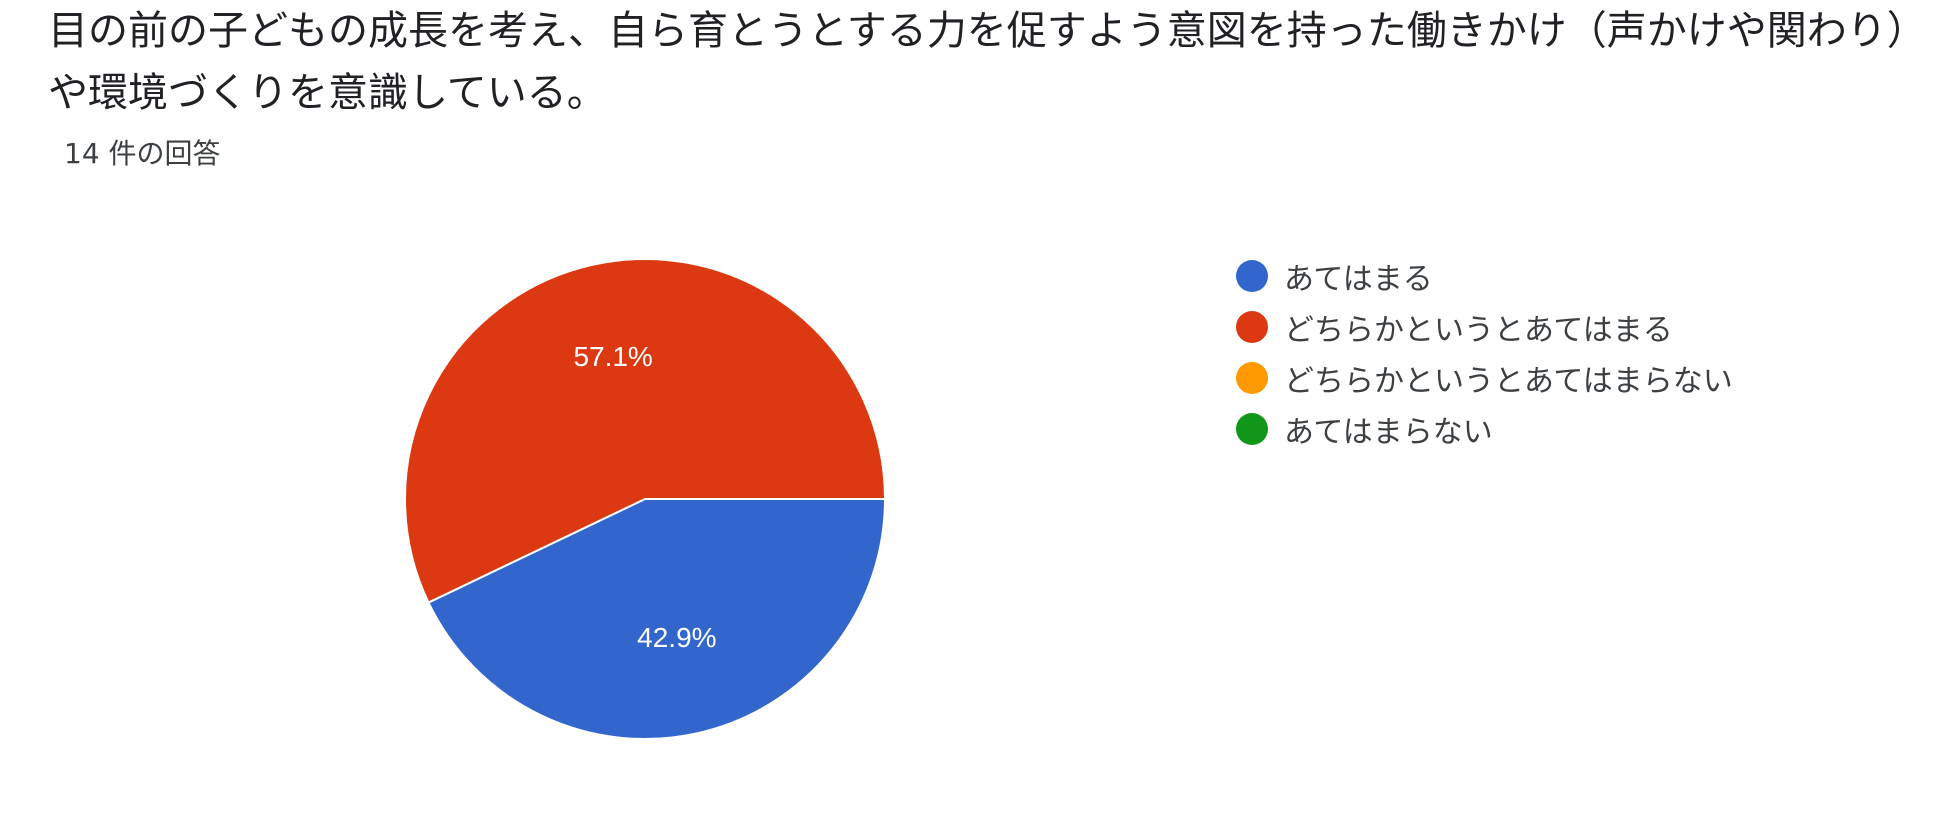  I want to click on legend-label-4: あてはまらない, so click(1388, 432).